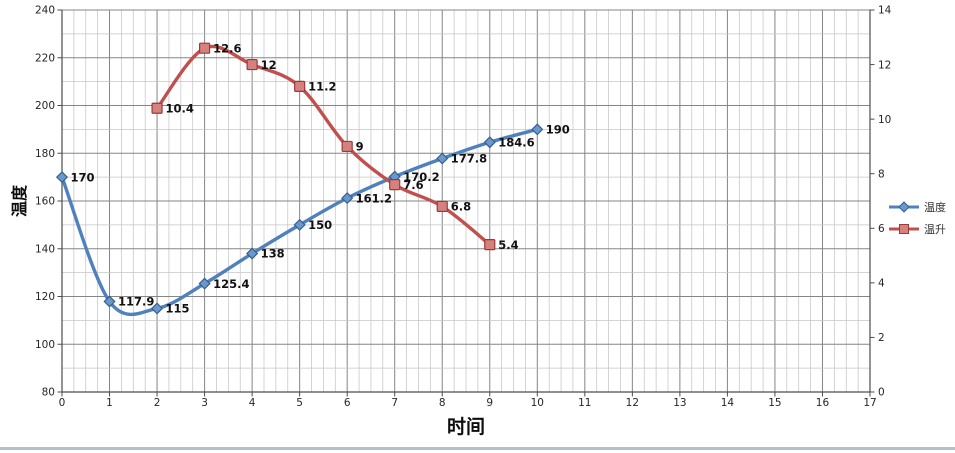  Describe the element at coordinates (269, 65) in the screenshot. I see `series-1-data-label: 12` at that location.